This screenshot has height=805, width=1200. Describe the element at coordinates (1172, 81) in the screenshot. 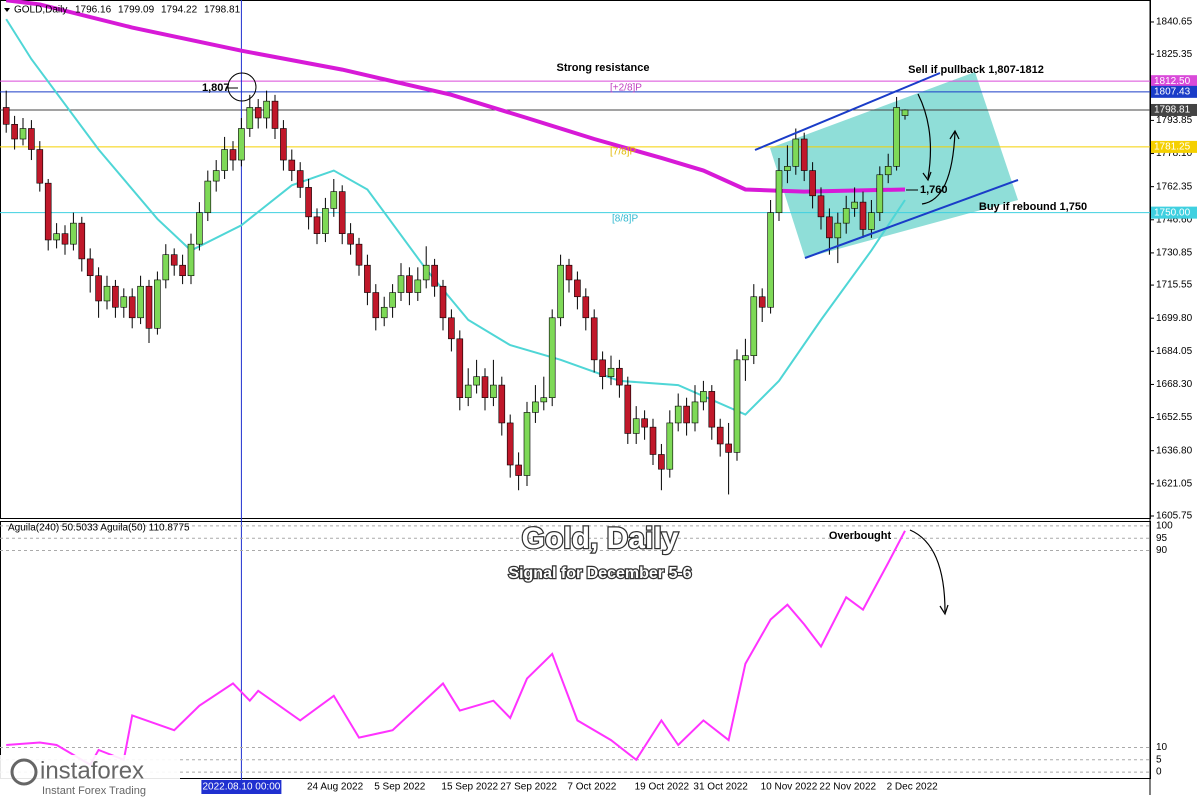

I see `level-label: 1812.50` at that location.